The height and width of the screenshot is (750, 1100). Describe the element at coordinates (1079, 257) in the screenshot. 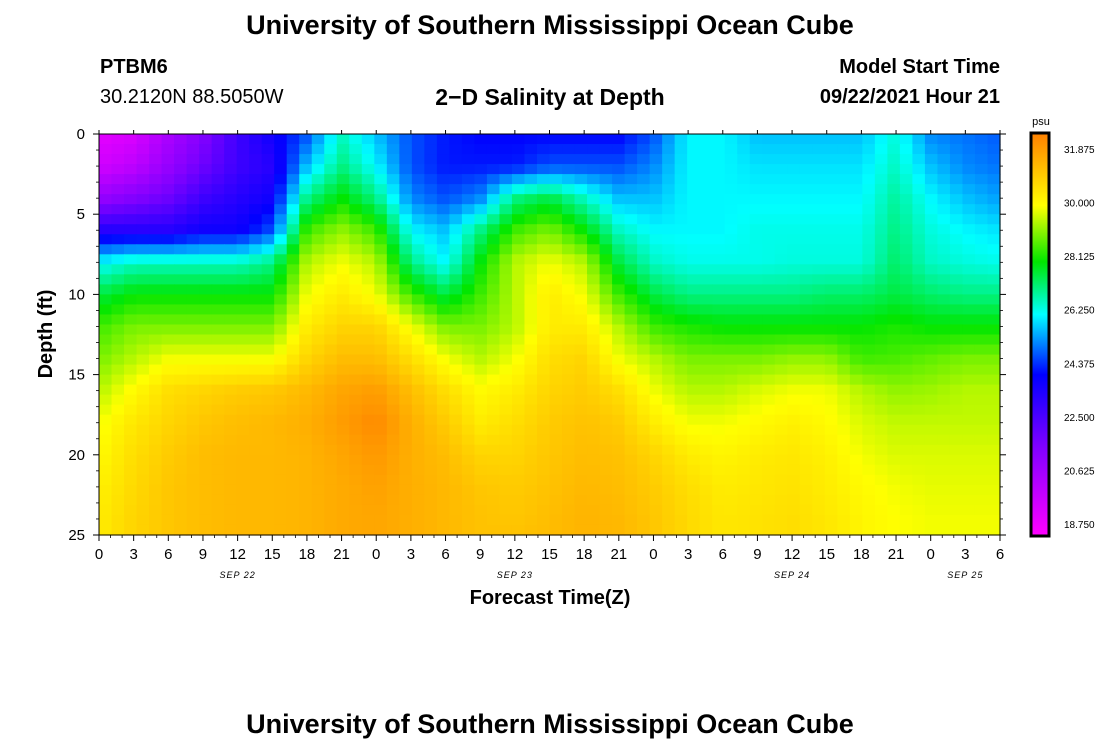

I see `colorbar-label: 28.125` at that location.